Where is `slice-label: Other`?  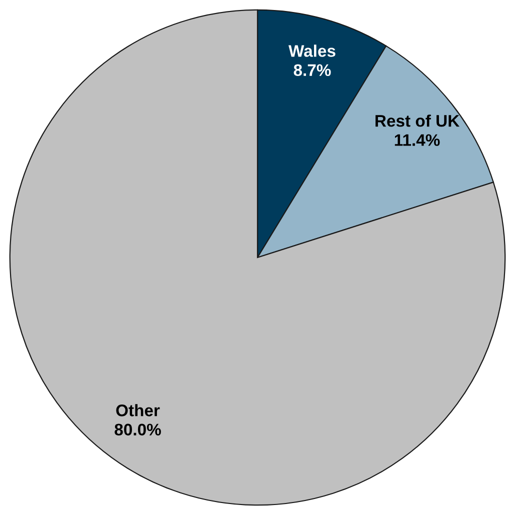 slice-label: Other is located at coordinates (138, 410).